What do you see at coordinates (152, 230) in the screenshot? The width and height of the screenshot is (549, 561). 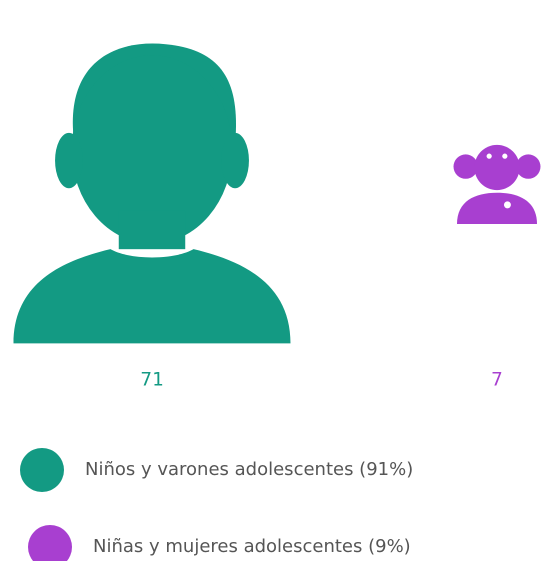 I see `neck` at bounding box center [152, 230].